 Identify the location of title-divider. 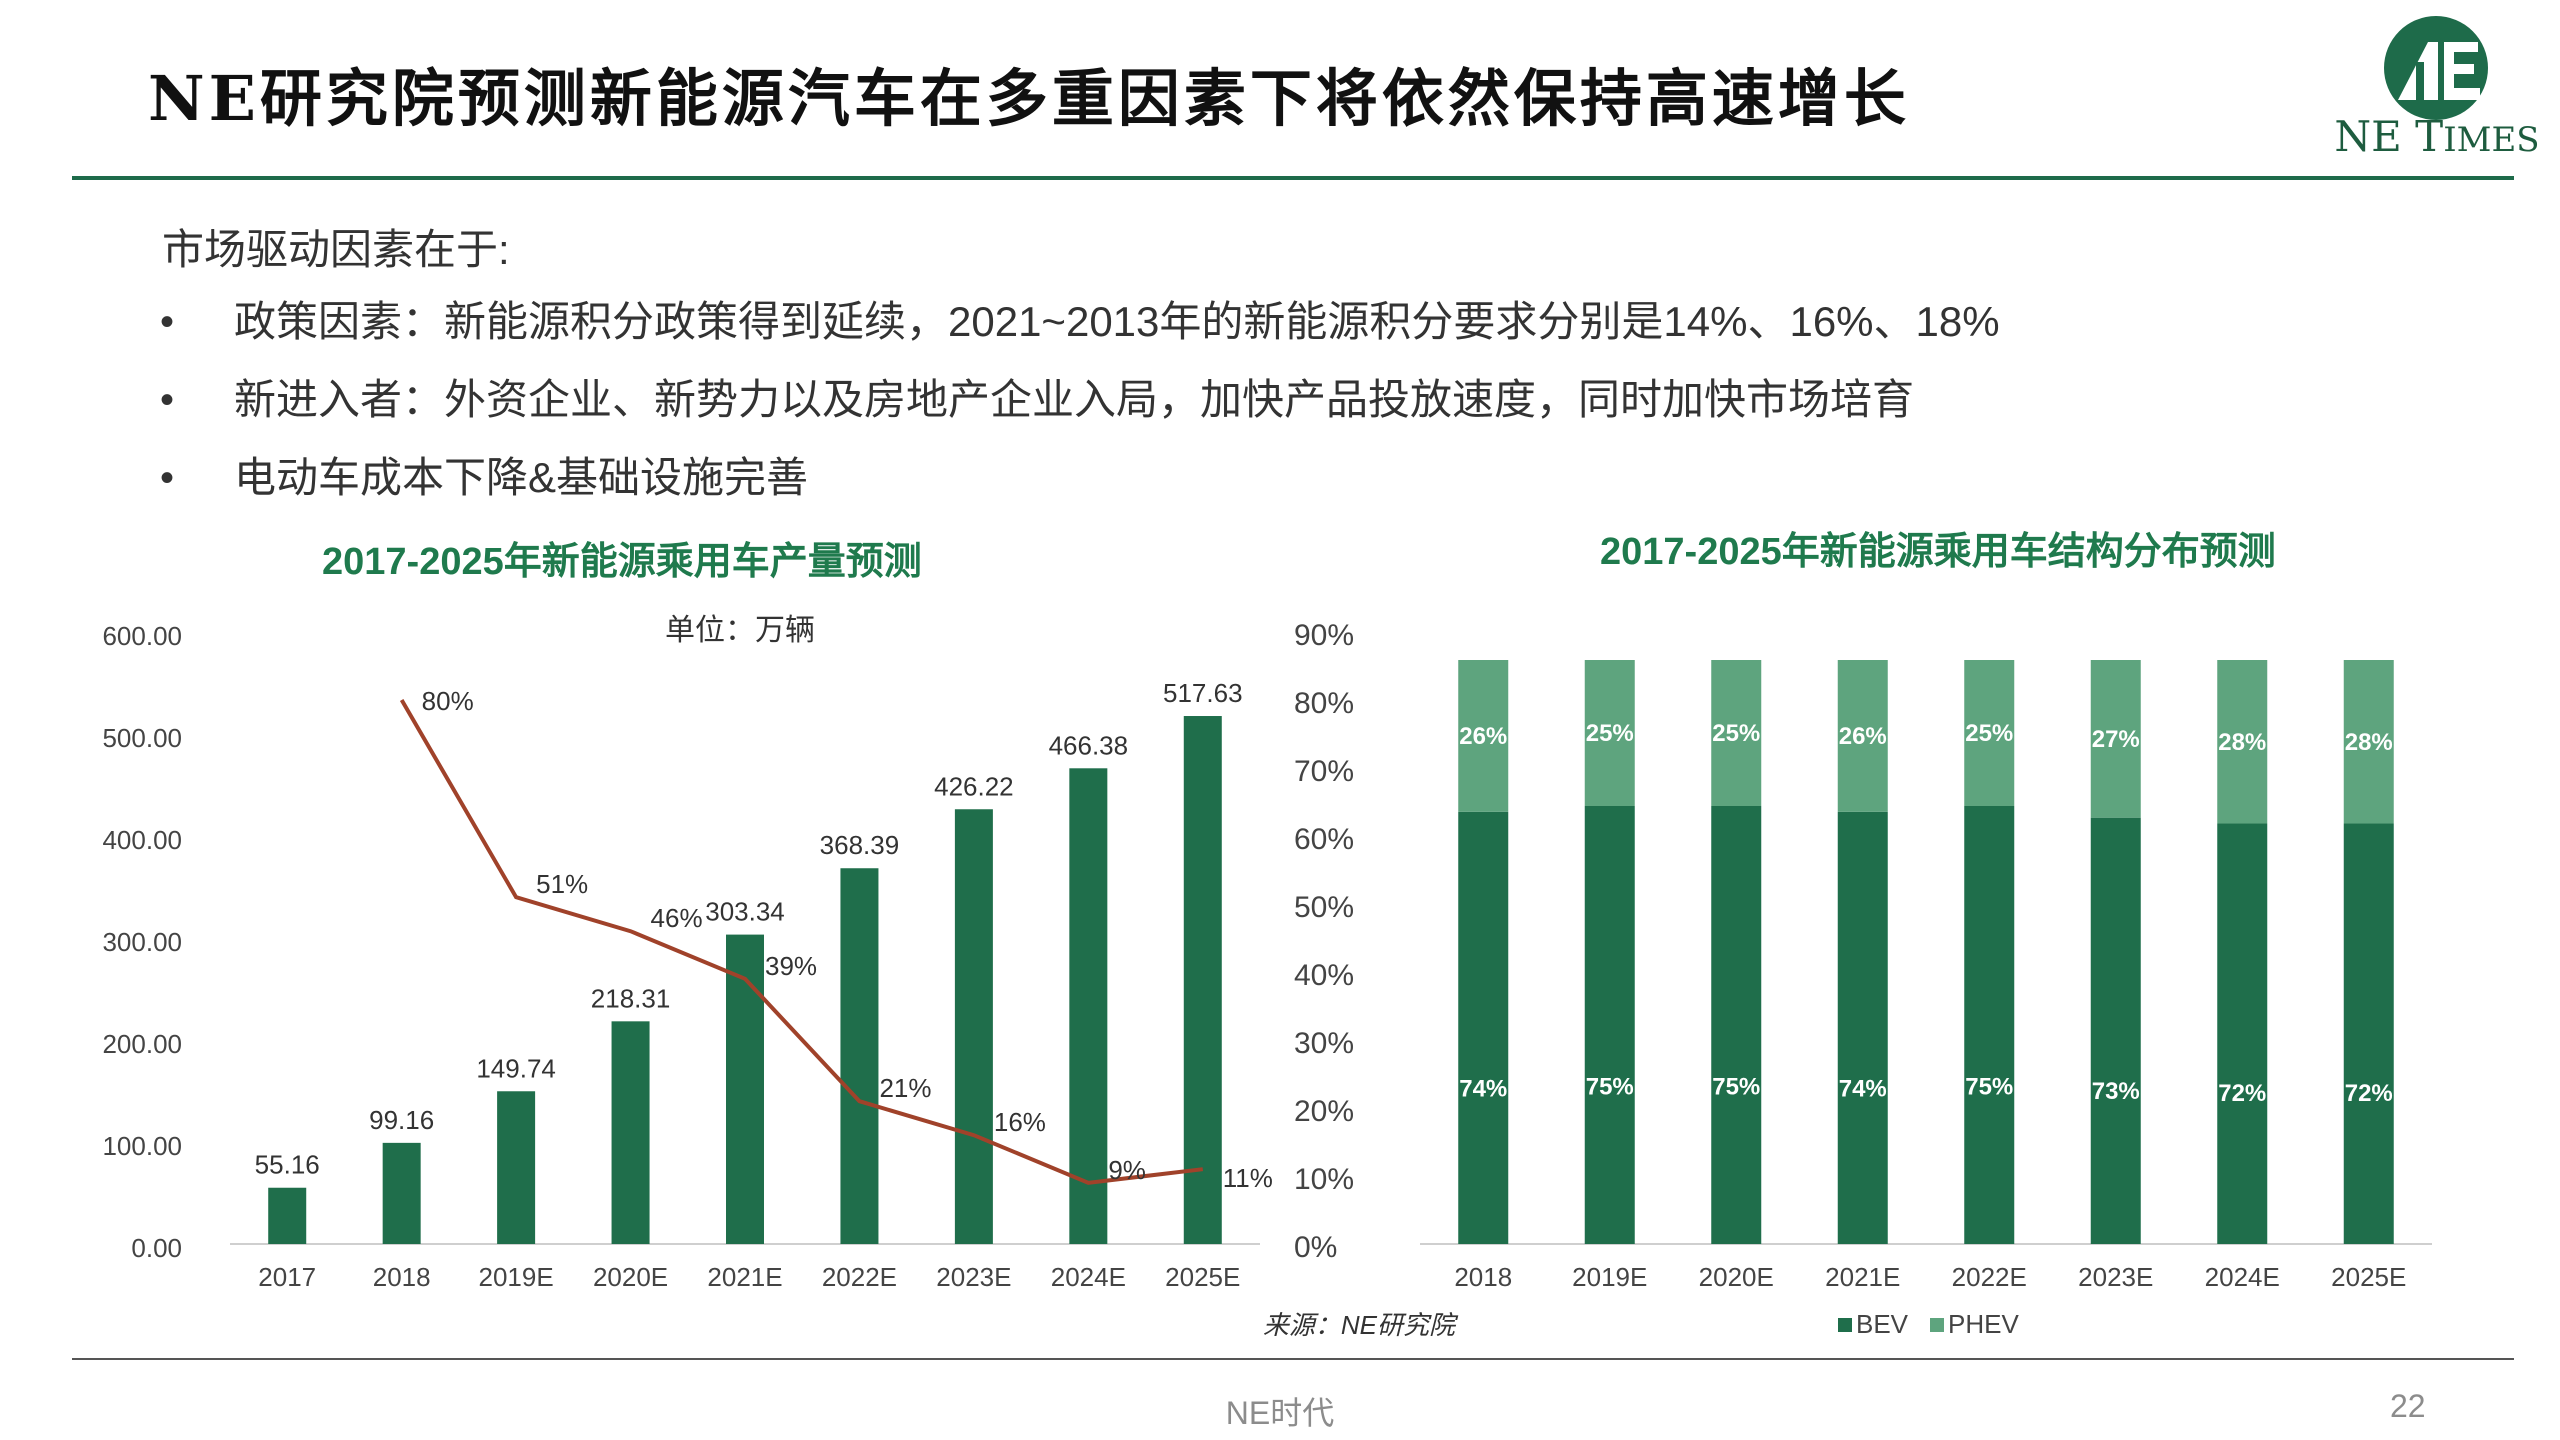
(1293, 178).